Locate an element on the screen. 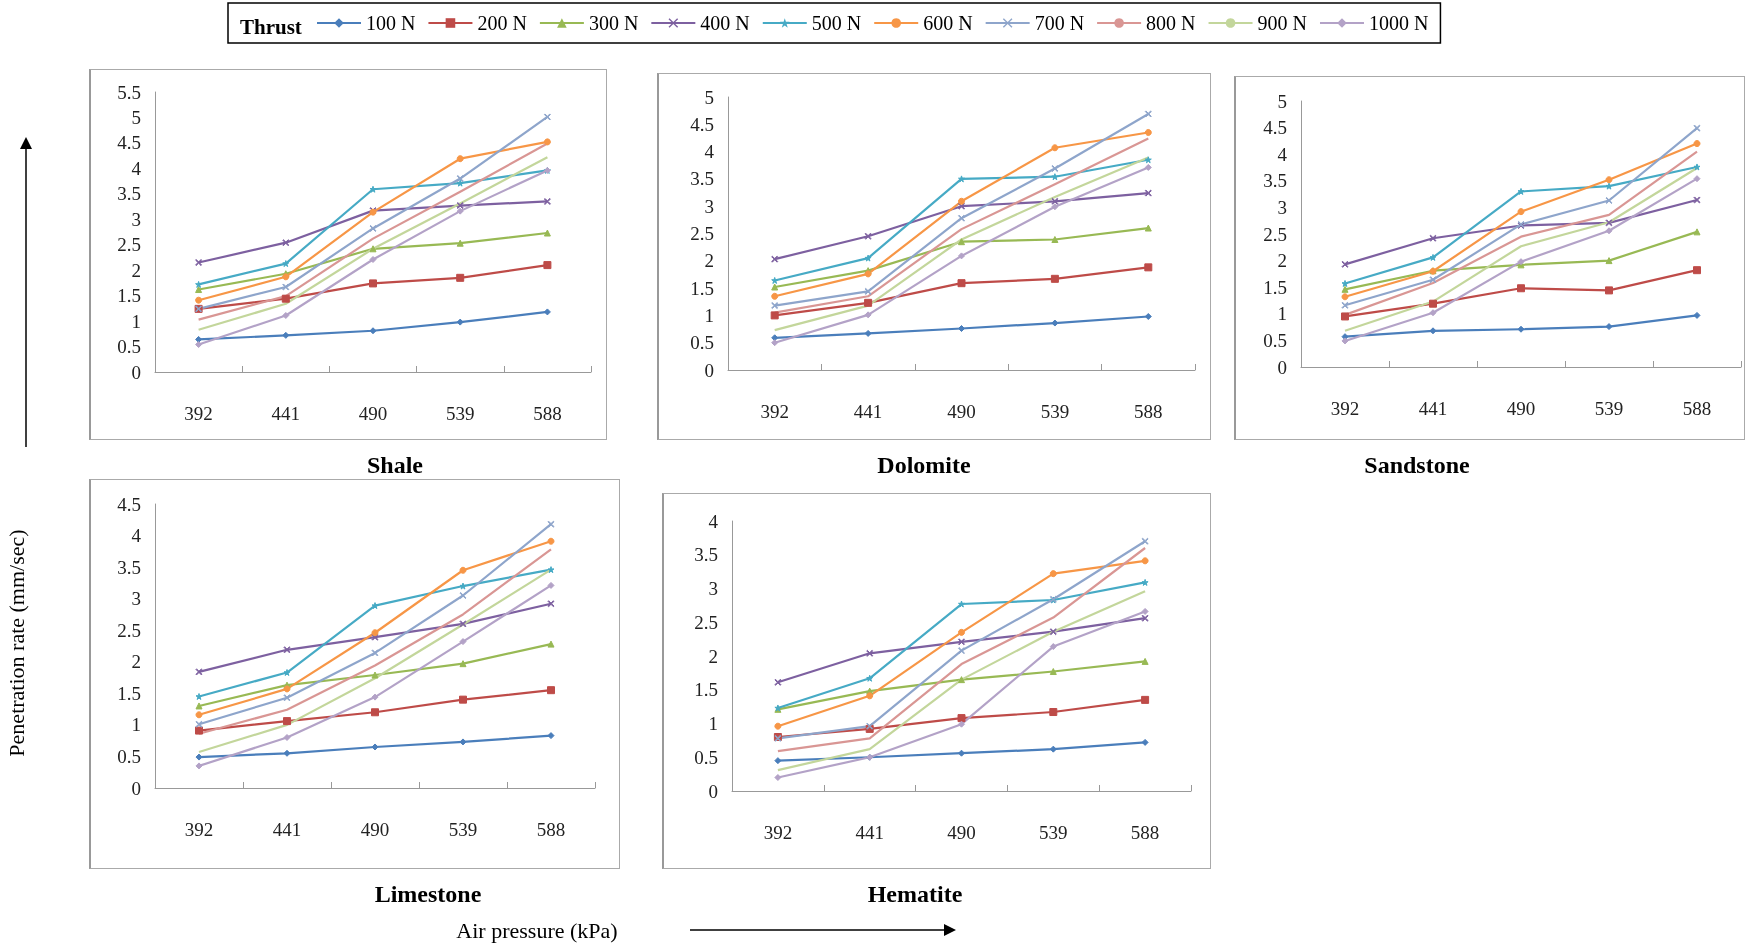 This screenshot has height=952, width=1747. legend-label: 200 N is located at coordinates (502, 23).